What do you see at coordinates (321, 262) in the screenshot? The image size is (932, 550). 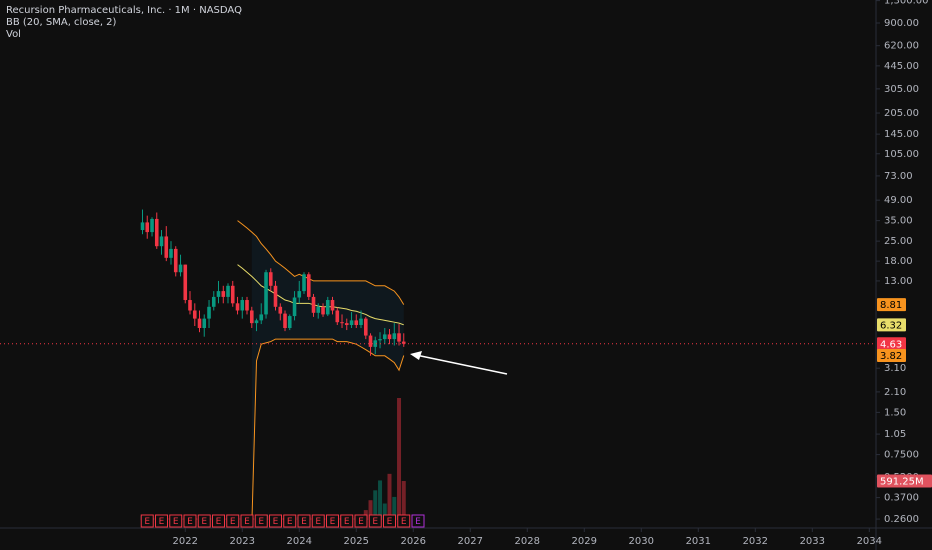 I see `bb-upper` at bounding box center [321, 262].